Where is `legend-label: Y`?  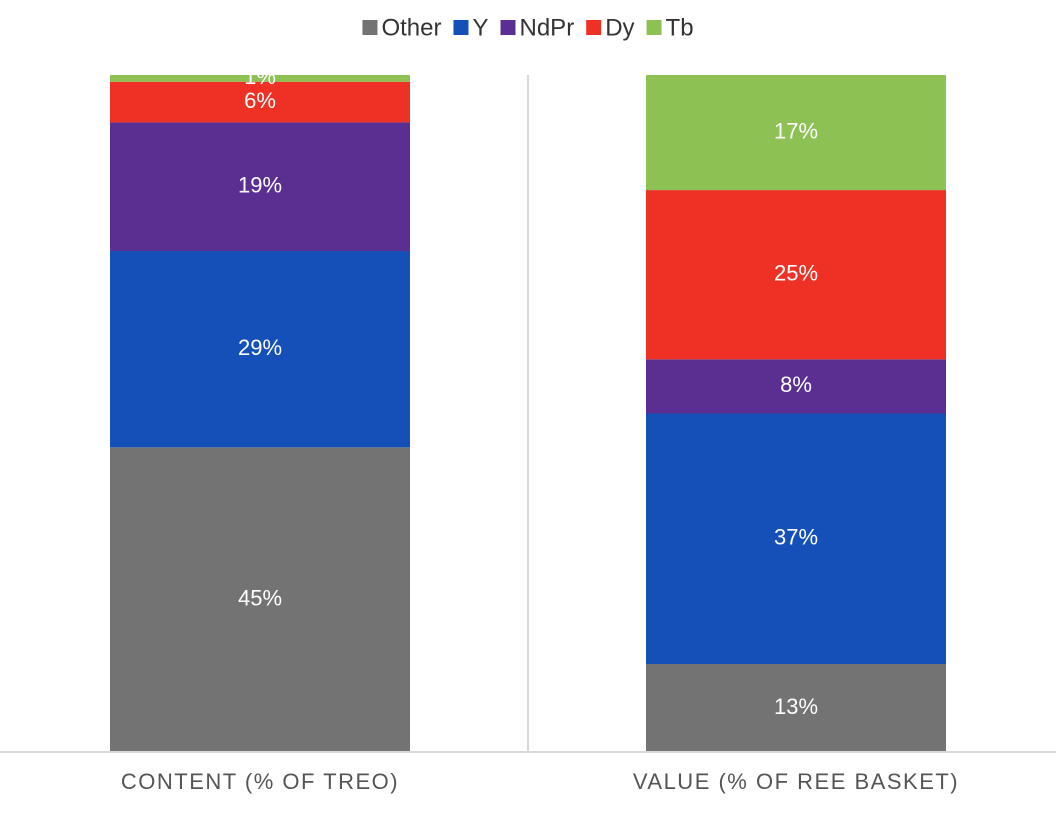 legend-label: Y is located at coordinates (480, 27).